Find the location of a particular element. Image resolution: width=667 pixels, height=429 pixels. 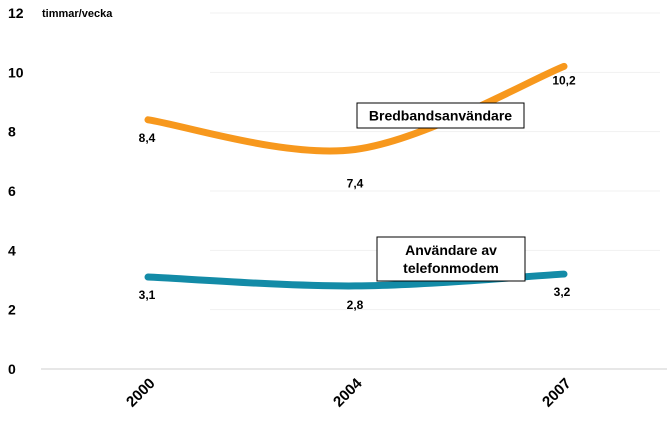

y-tick-label: 6 is located at coordinates (12, 191).